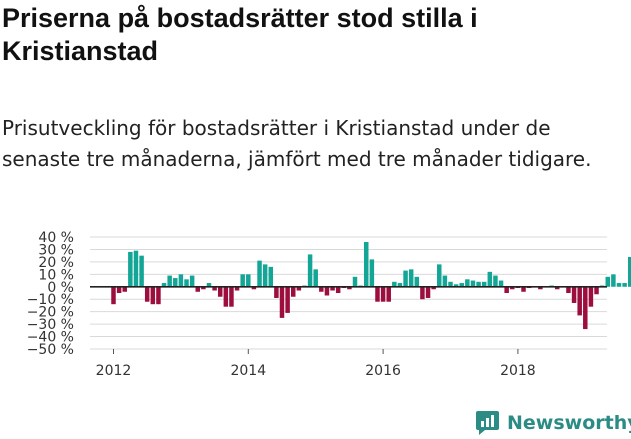  I want to click on y-tick-label: 30 %, so click(56, 250).